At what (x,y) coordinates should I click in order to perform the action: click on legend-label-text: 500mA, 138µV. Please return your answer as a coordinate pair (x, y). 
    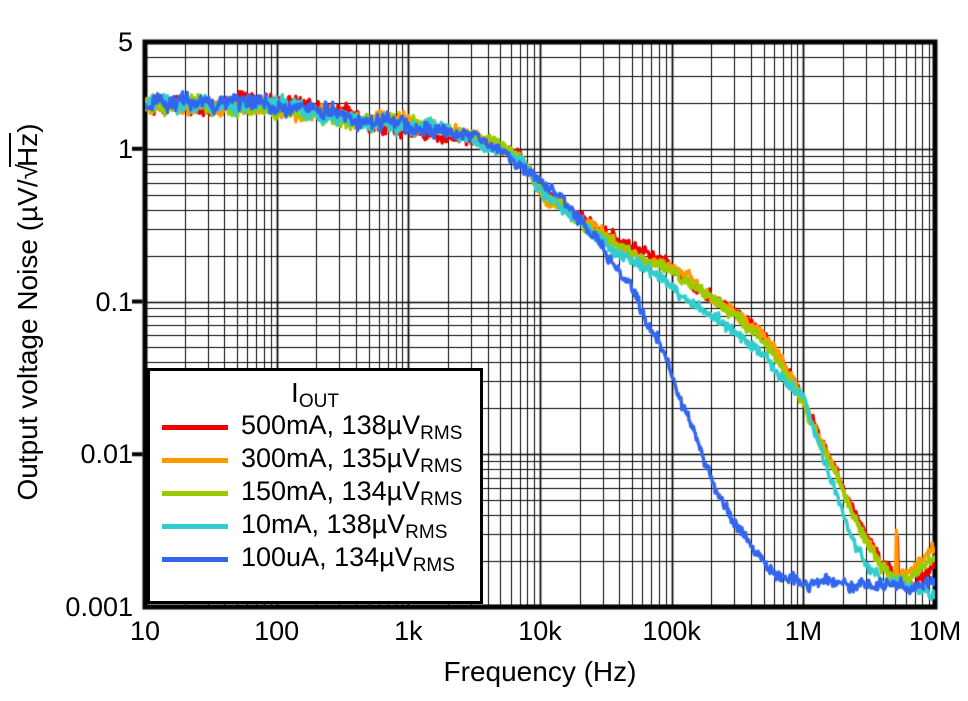
    Looking at the image, I should click on (331, 425).